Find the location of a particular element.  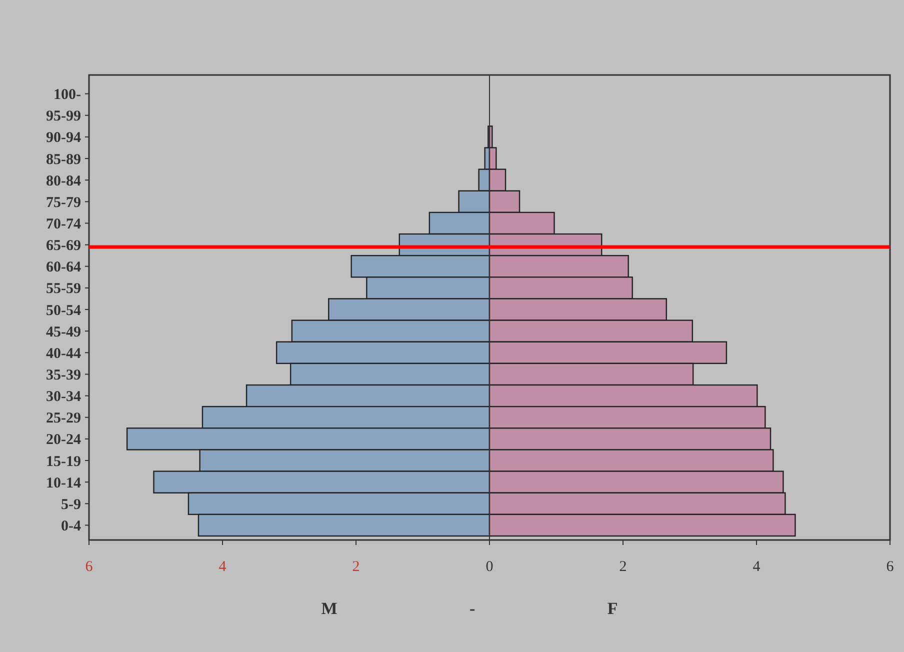

y-tick-label: 15-19 is located at coordinates (63, 462).